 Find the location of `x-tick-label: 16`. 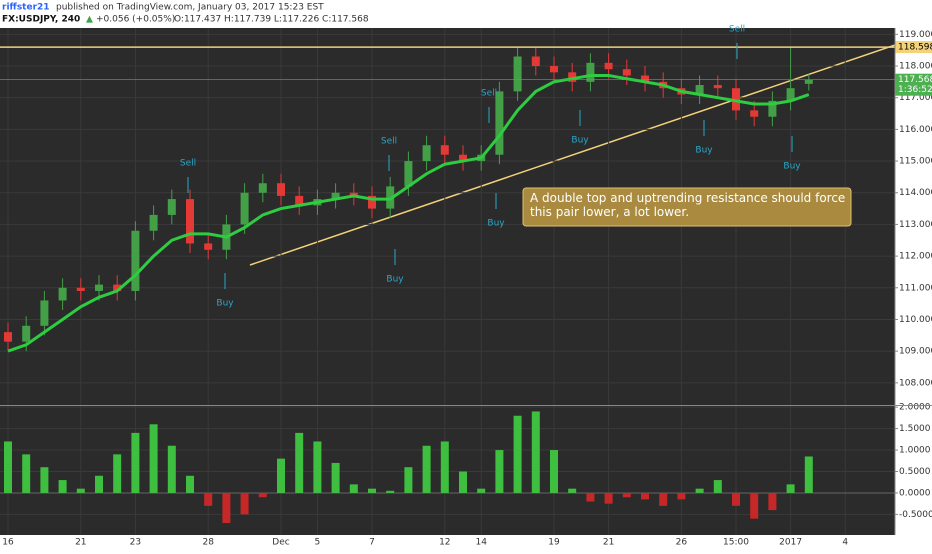

x-tick-label: 16 is located at coordinates (8, 543).